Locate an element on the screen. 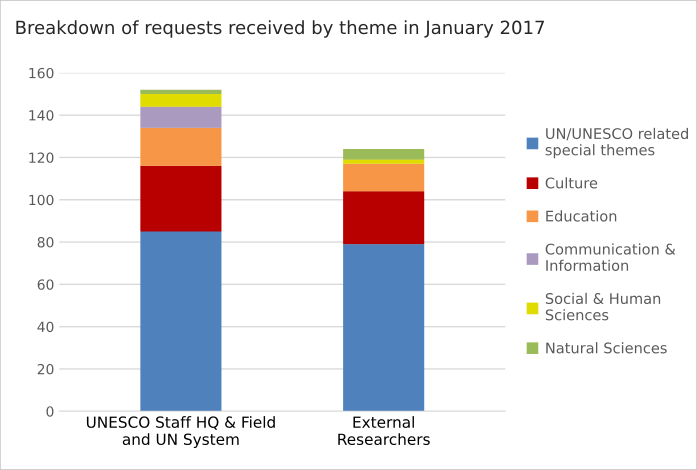 This screenshot has width=697, height=470. legend-label: Social & Human Sciences is located at coordinates (603, 306).